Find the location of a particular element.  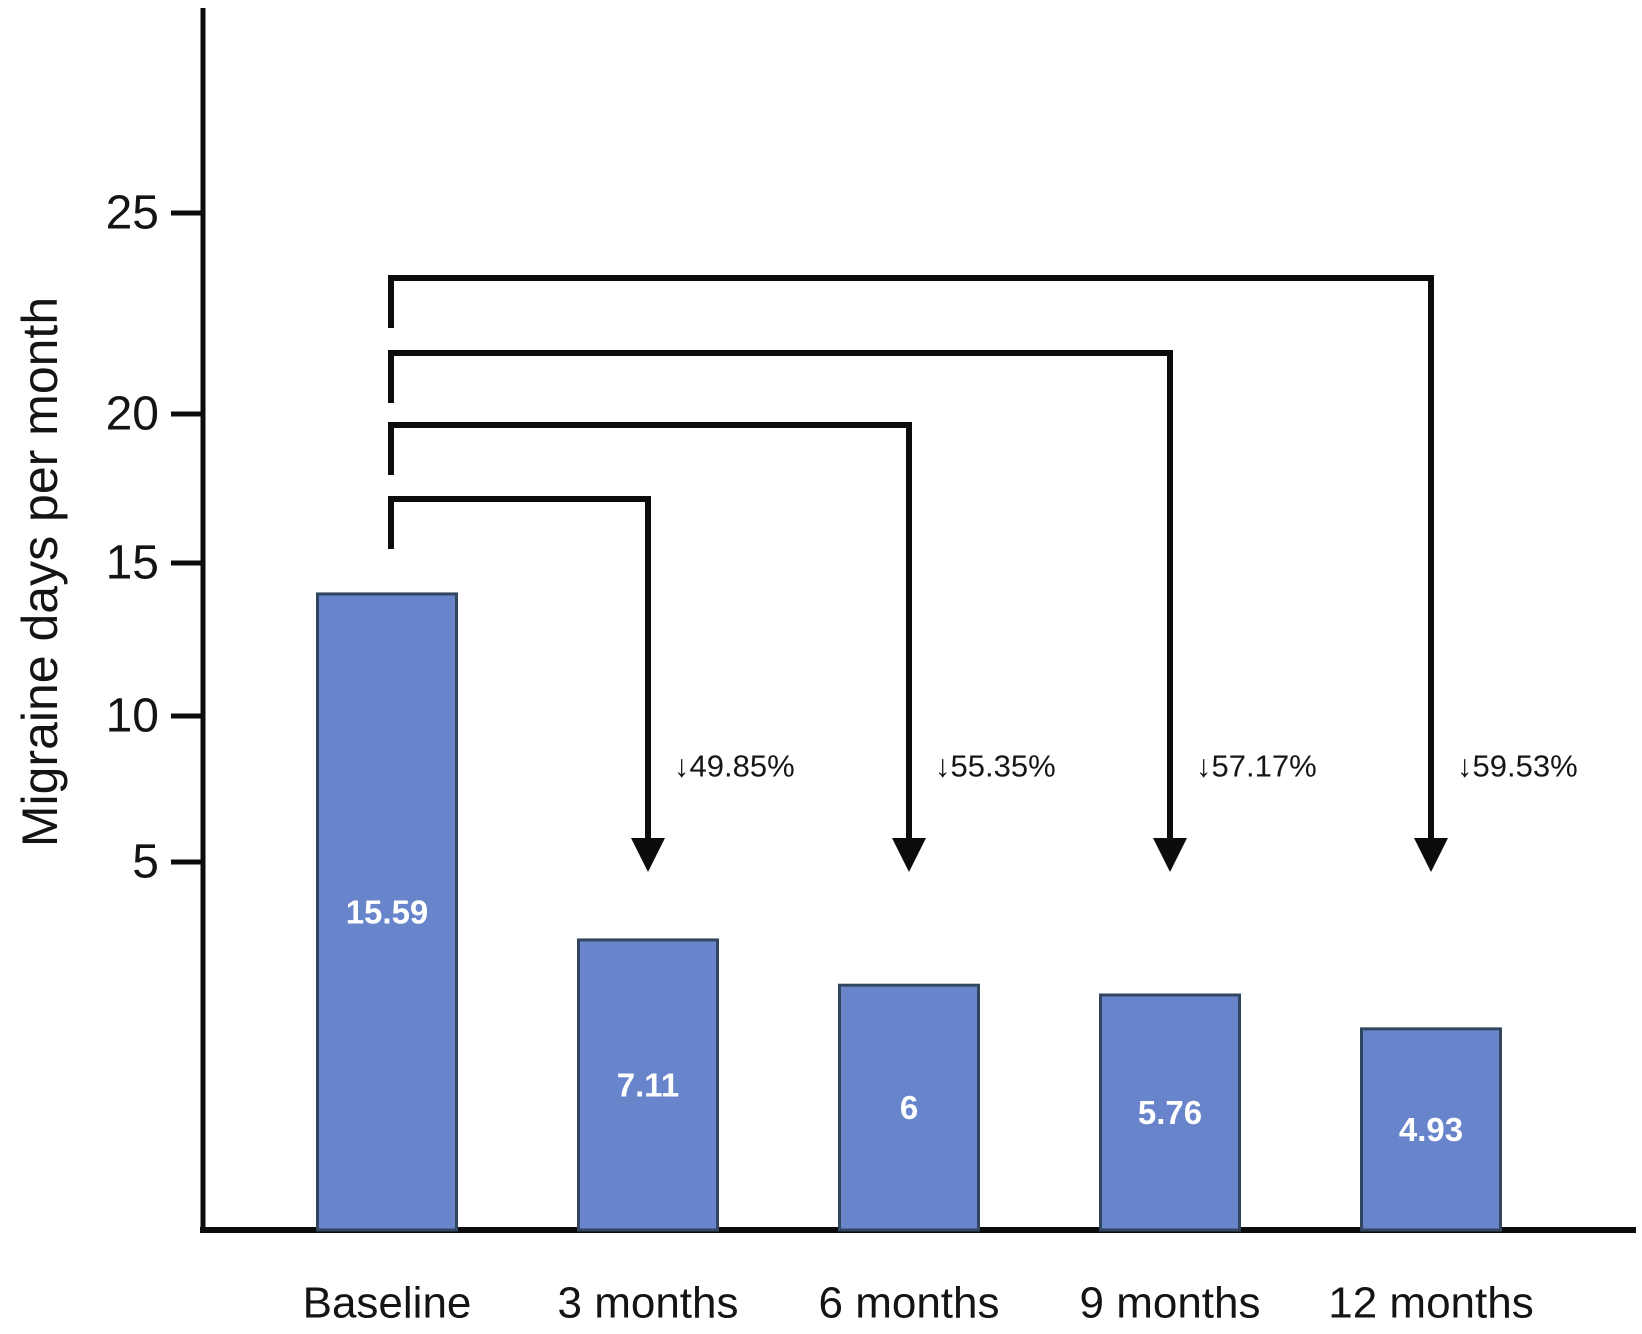

bar-value-label: 6 is located at coordinates (909, 1107).